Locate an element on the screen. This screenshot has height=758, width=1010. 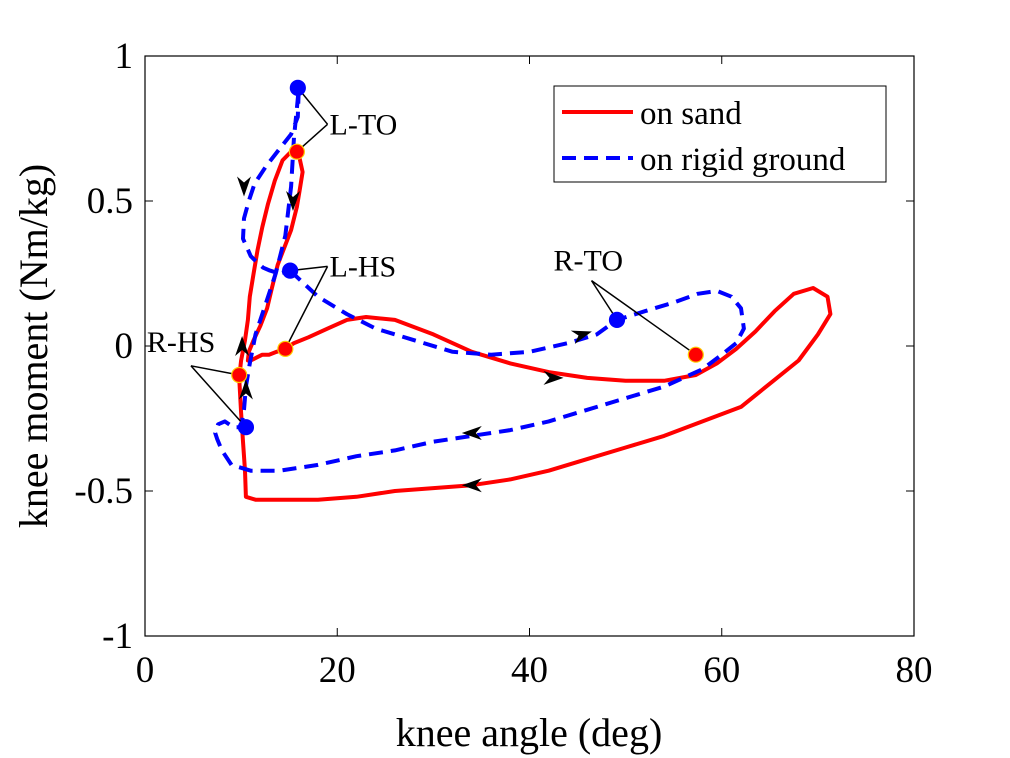
x-axis-title: knee angle (deg) is located at coordinates (529, 732).